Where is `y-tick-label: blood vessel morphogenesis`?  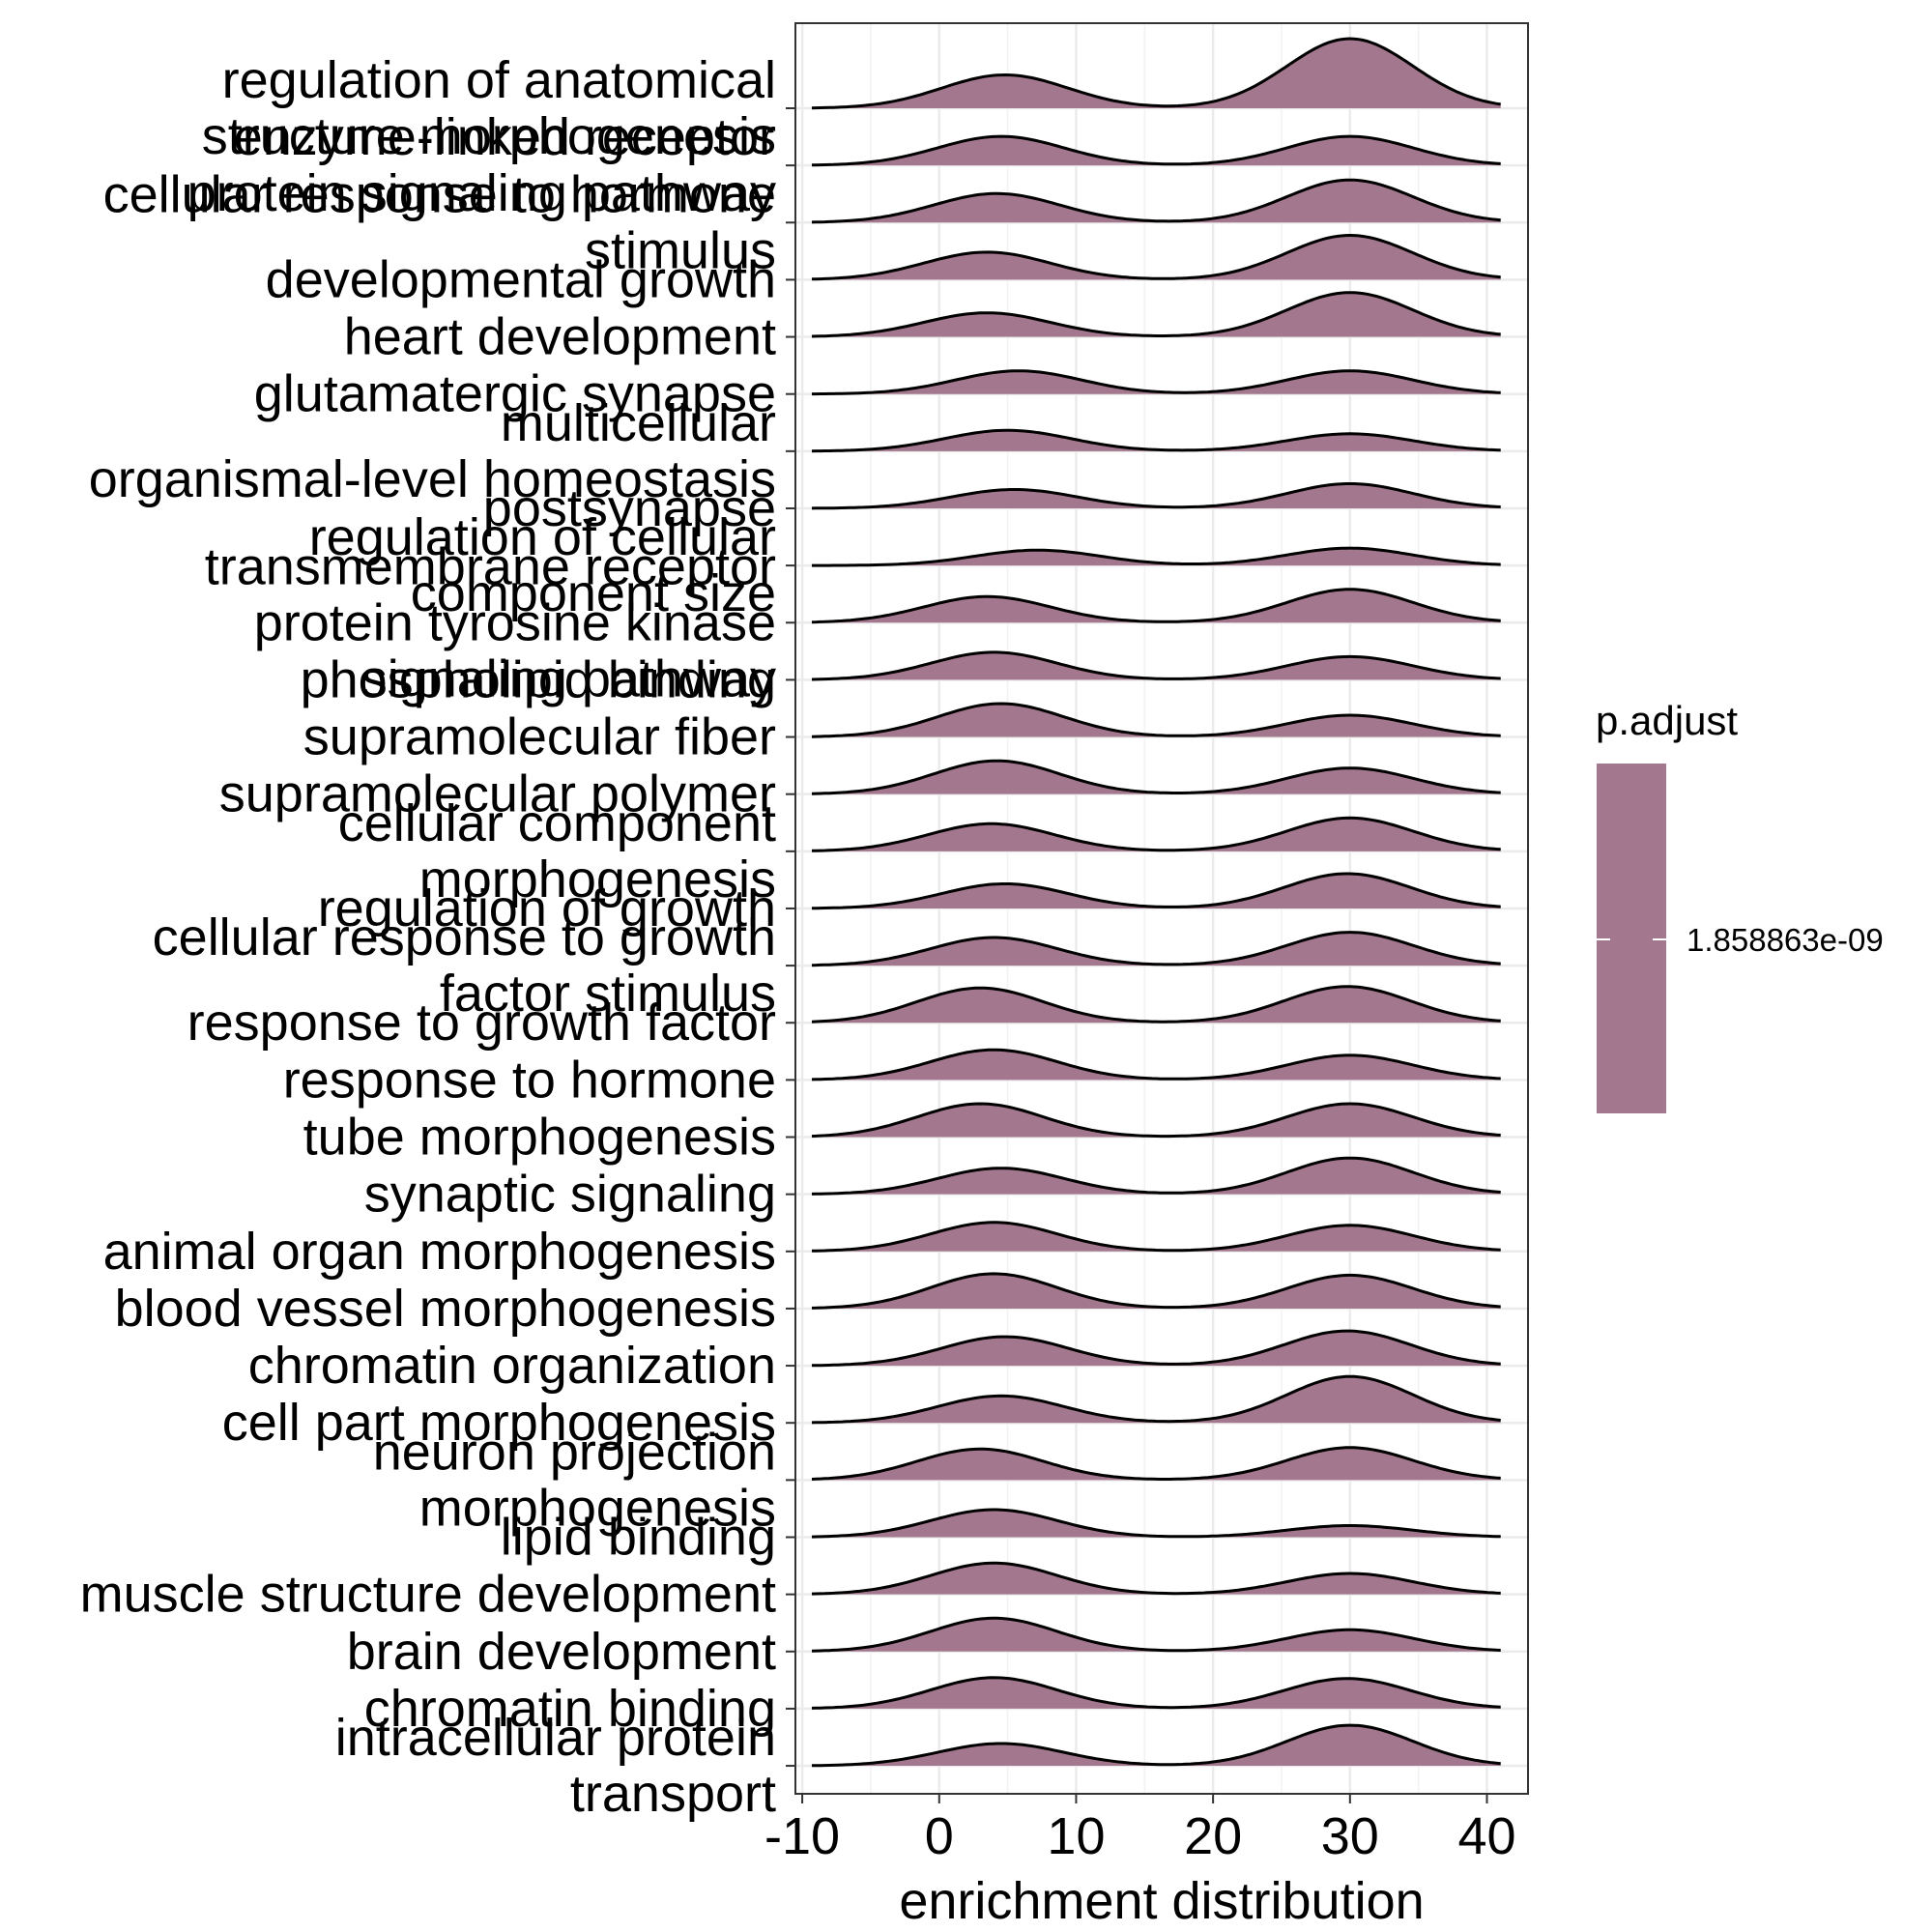 y-tick-label: blood vessel morphogenesis is located at coordinates (445, 1309).